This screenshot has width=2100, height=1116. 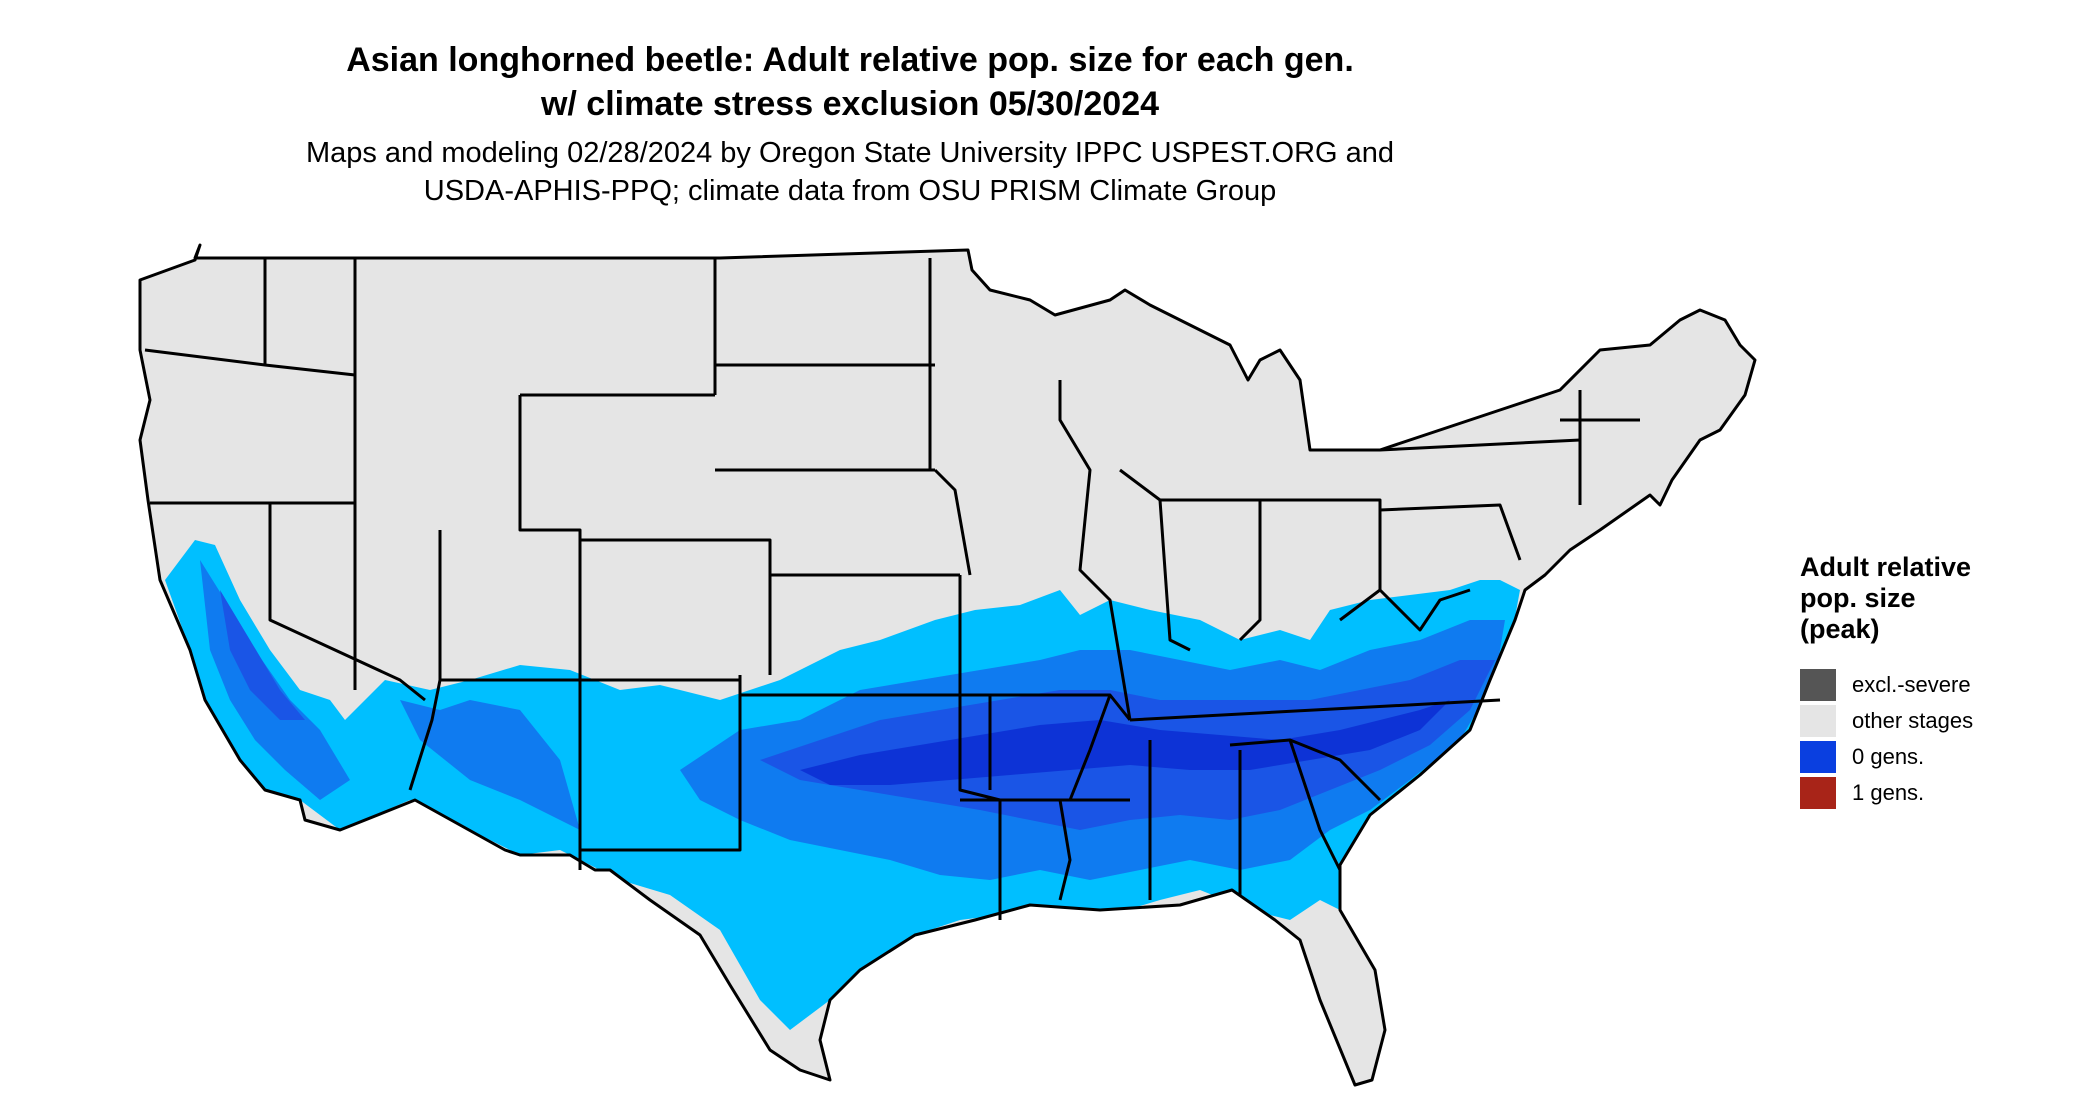 I want to click on title-line-2: w/ climate stress exclusion 05/30/2024, so click(x=850, y=104).